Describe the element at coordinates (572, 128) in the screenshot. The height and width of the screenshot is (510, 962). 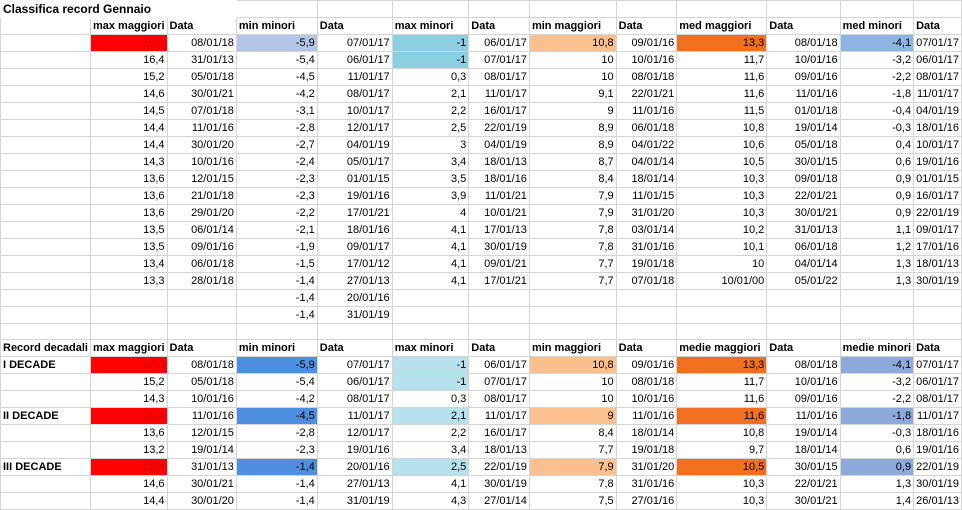
I see `table-cell: 8,9` at that location.